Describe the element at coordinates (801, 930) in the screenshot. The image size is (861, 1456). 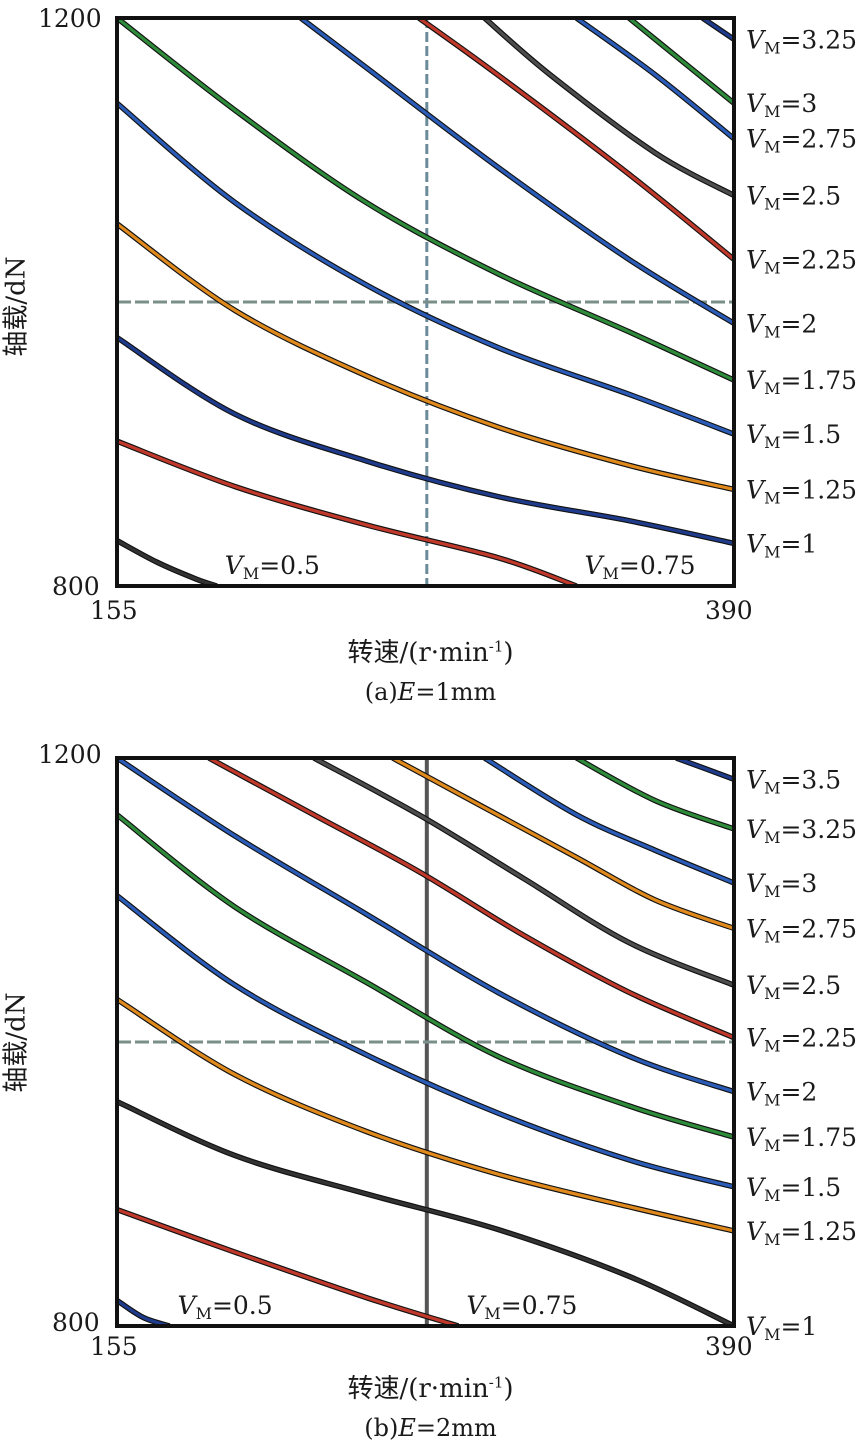
I see `series-label-b-9: VM=2.75` at that location.